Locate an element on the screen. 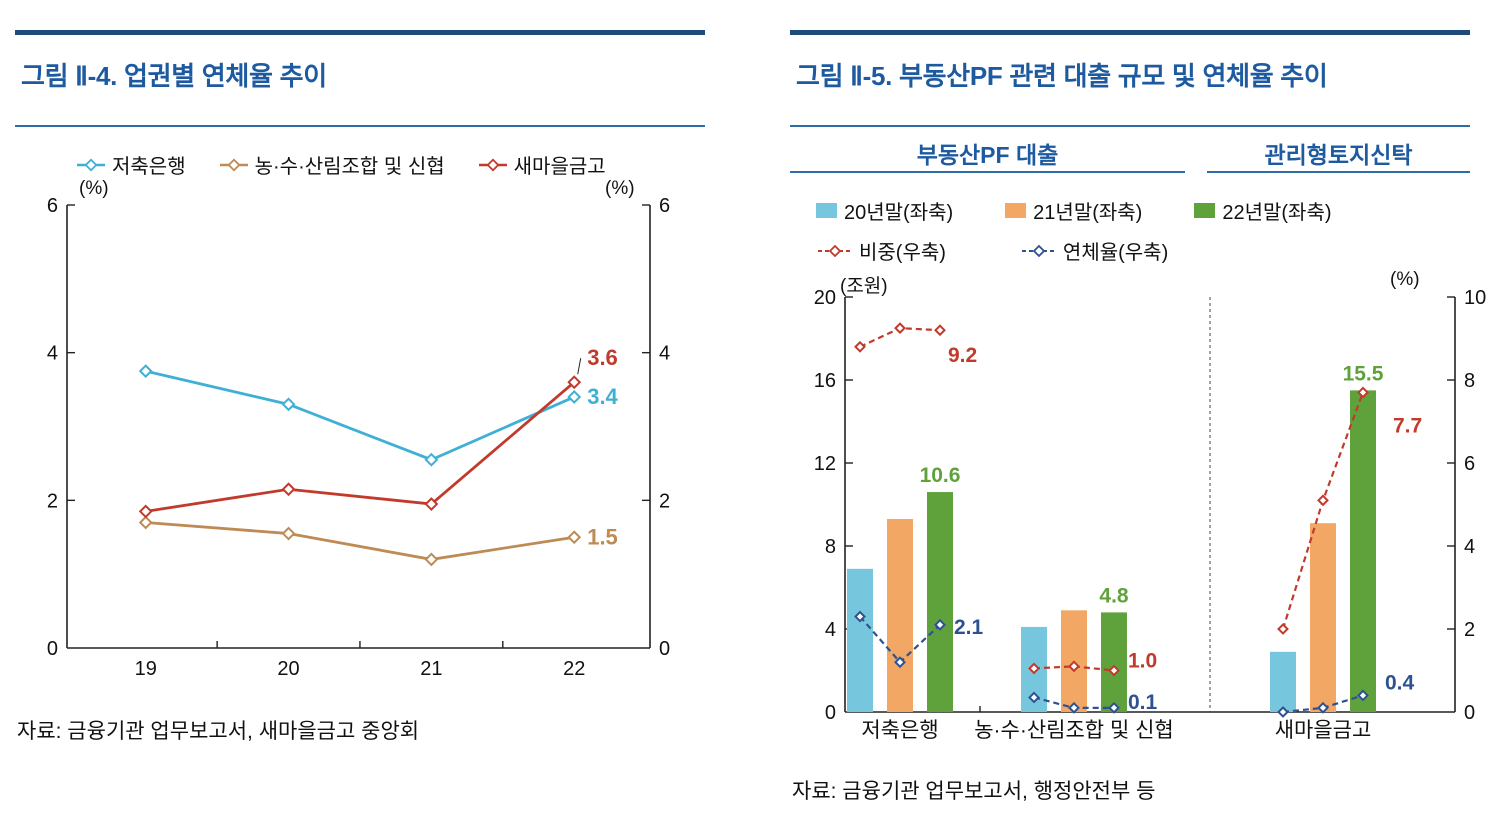  figure-4-legend-item-0: 저축은행 is located at coordinates (131, 164).